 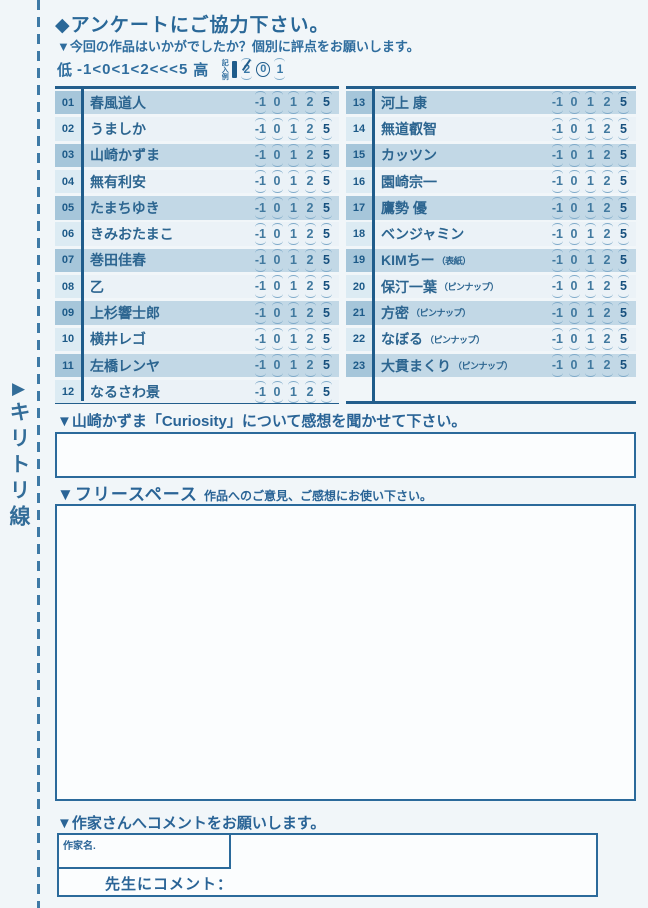 What do you see at coordinates (327, 884) in the screenshot?
I see `teacher-comment-field: 先生にコメント：` at bounding box center [327, 884].